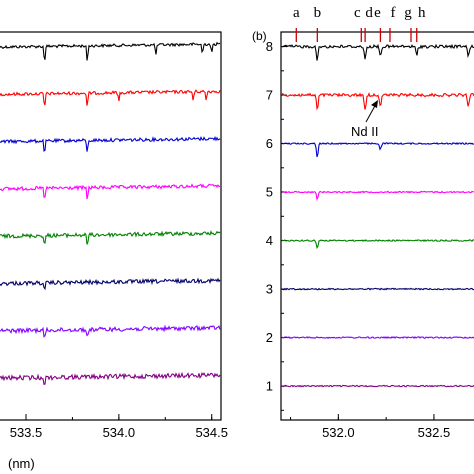  Describe the element at coordinates (318, 13) in the screenshot. I see `marker-letter-b: b` at that location.